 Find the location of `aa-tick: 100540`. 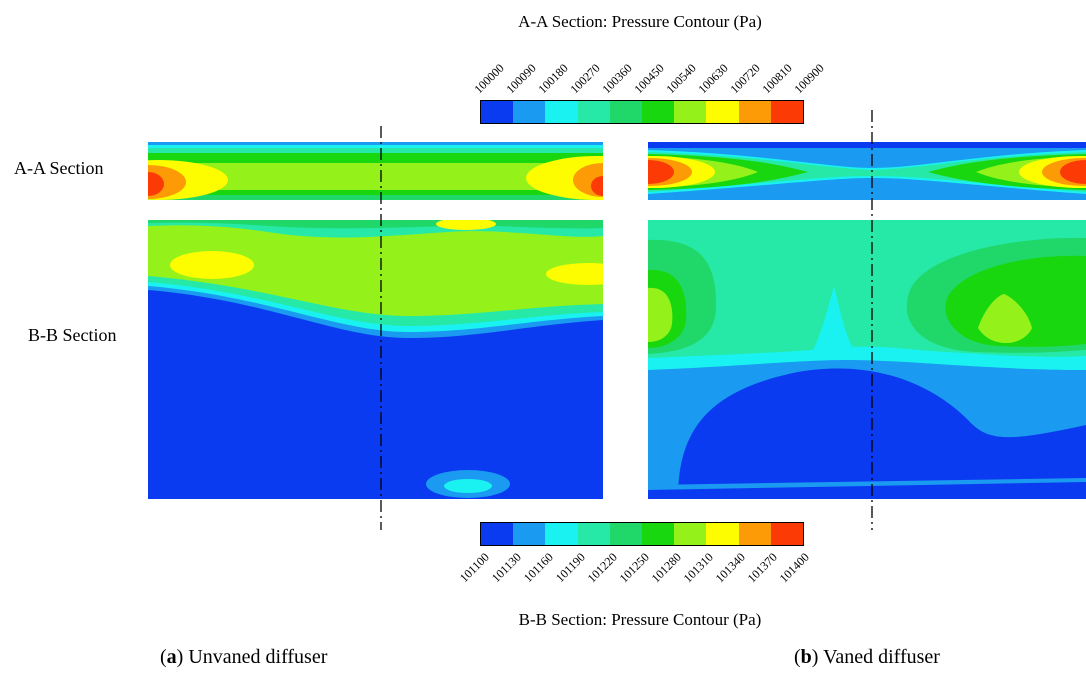

aa-tick: 100540 is located at coordinates (681, 78).